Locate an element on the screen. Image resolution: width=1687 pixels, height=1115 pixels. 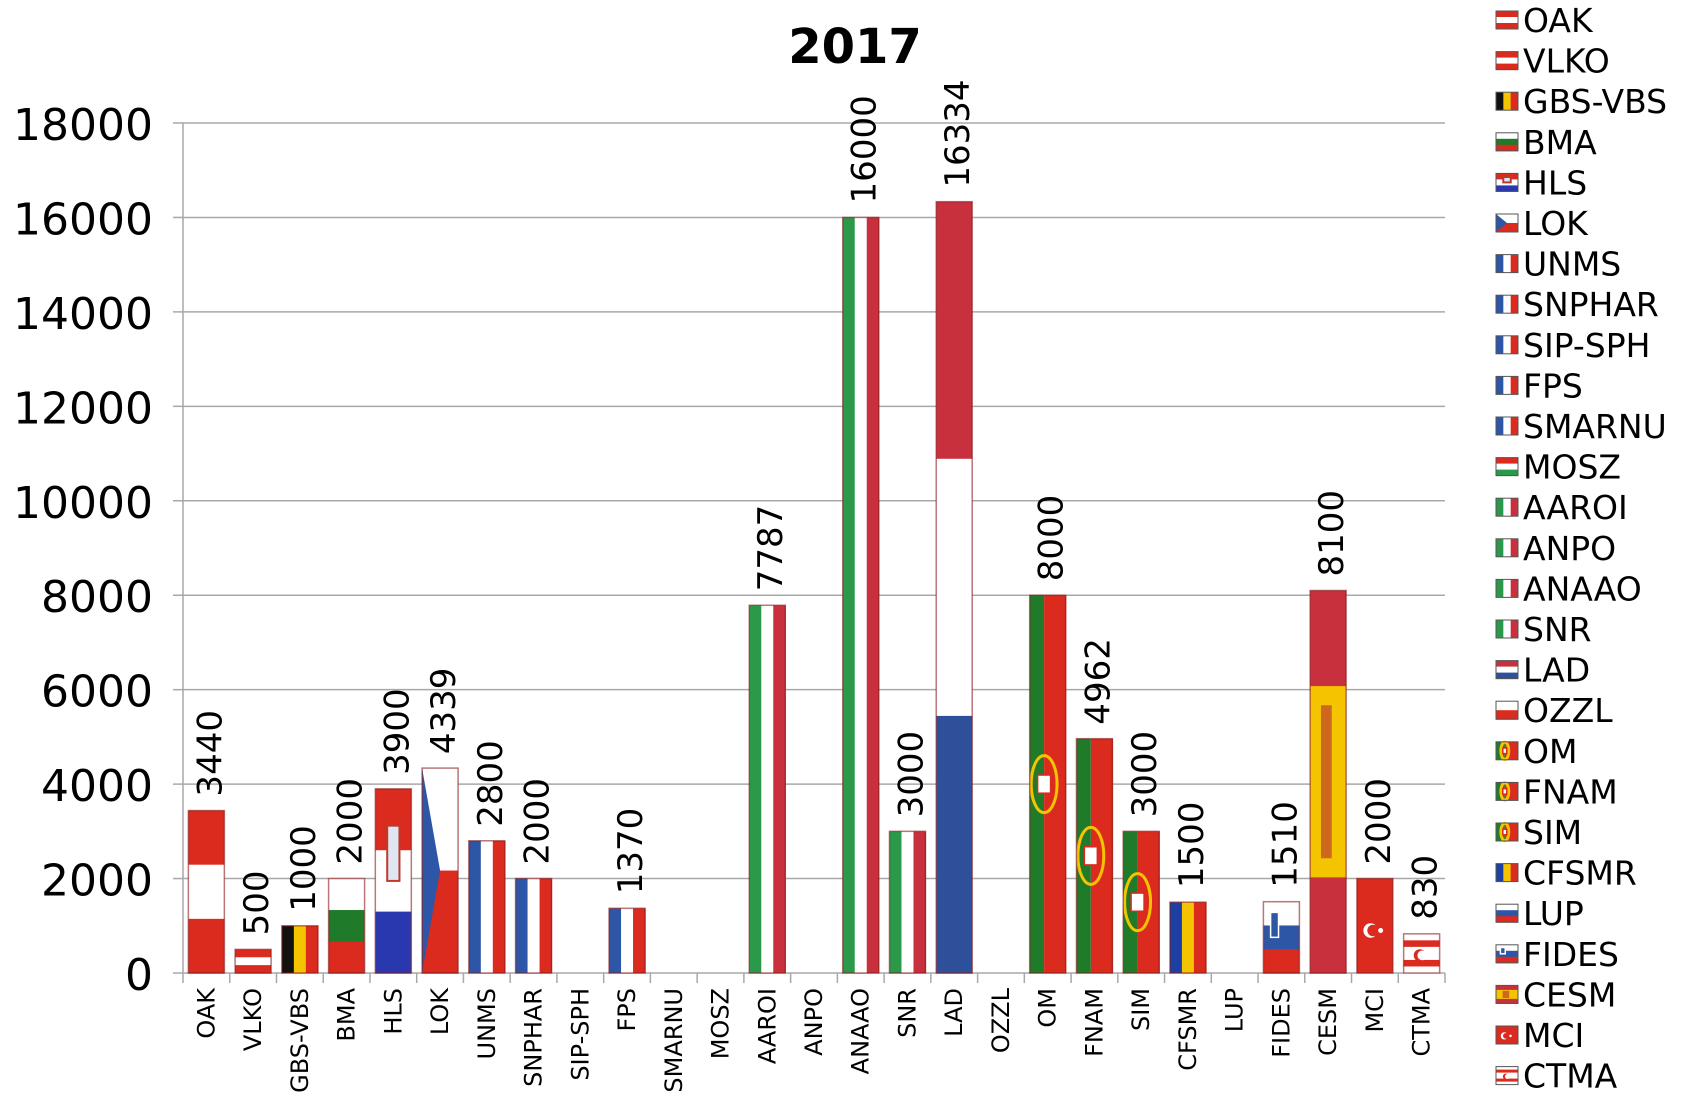
x-tick-label: CTMA is located at coordinates (1422, 1021).